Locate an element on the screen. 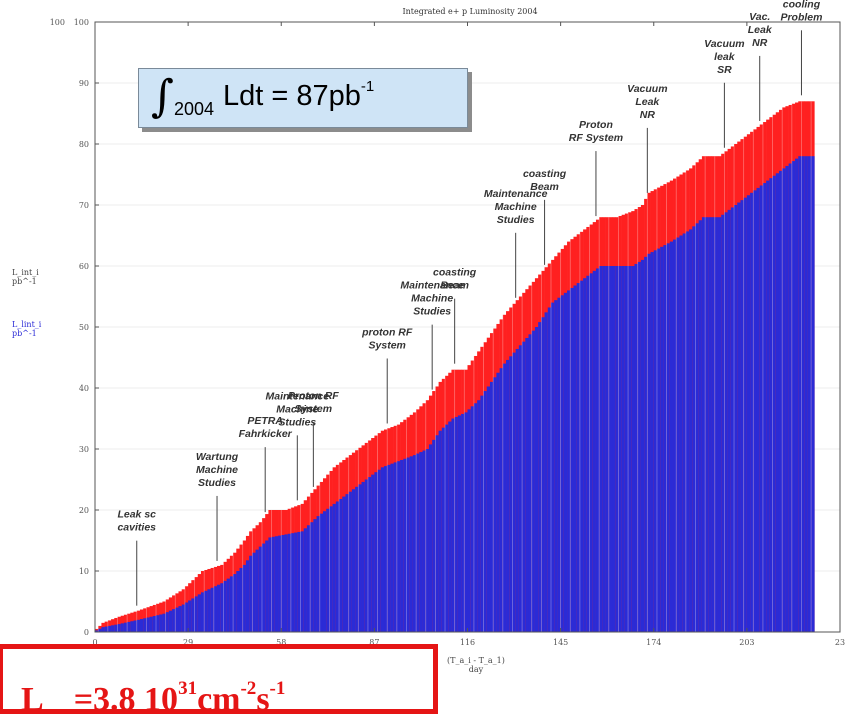  y-tick-label: 60 is located at coordinates (84, 266).